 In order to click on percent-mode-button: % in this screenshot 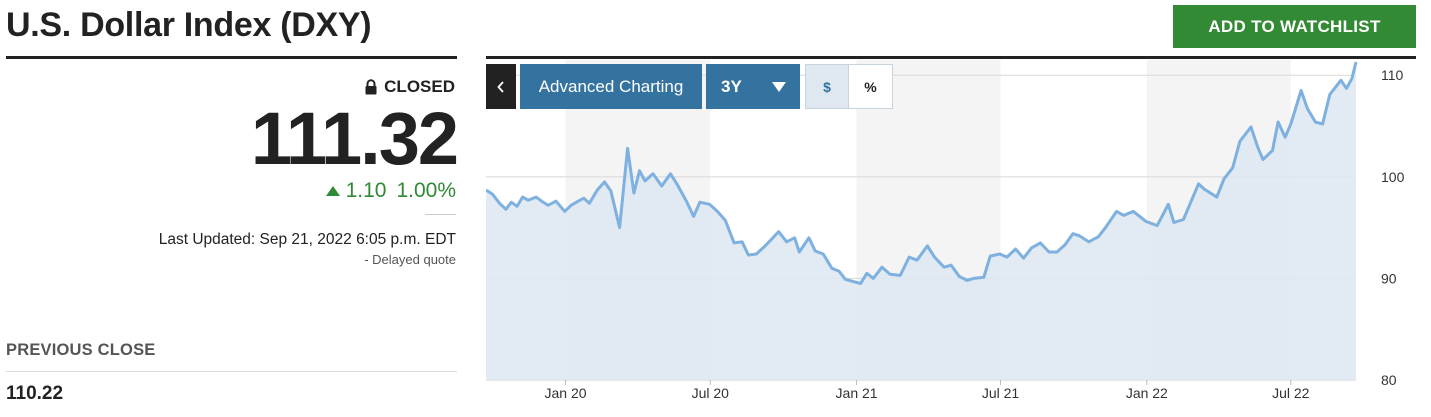, I will do `click(870, 86)`.